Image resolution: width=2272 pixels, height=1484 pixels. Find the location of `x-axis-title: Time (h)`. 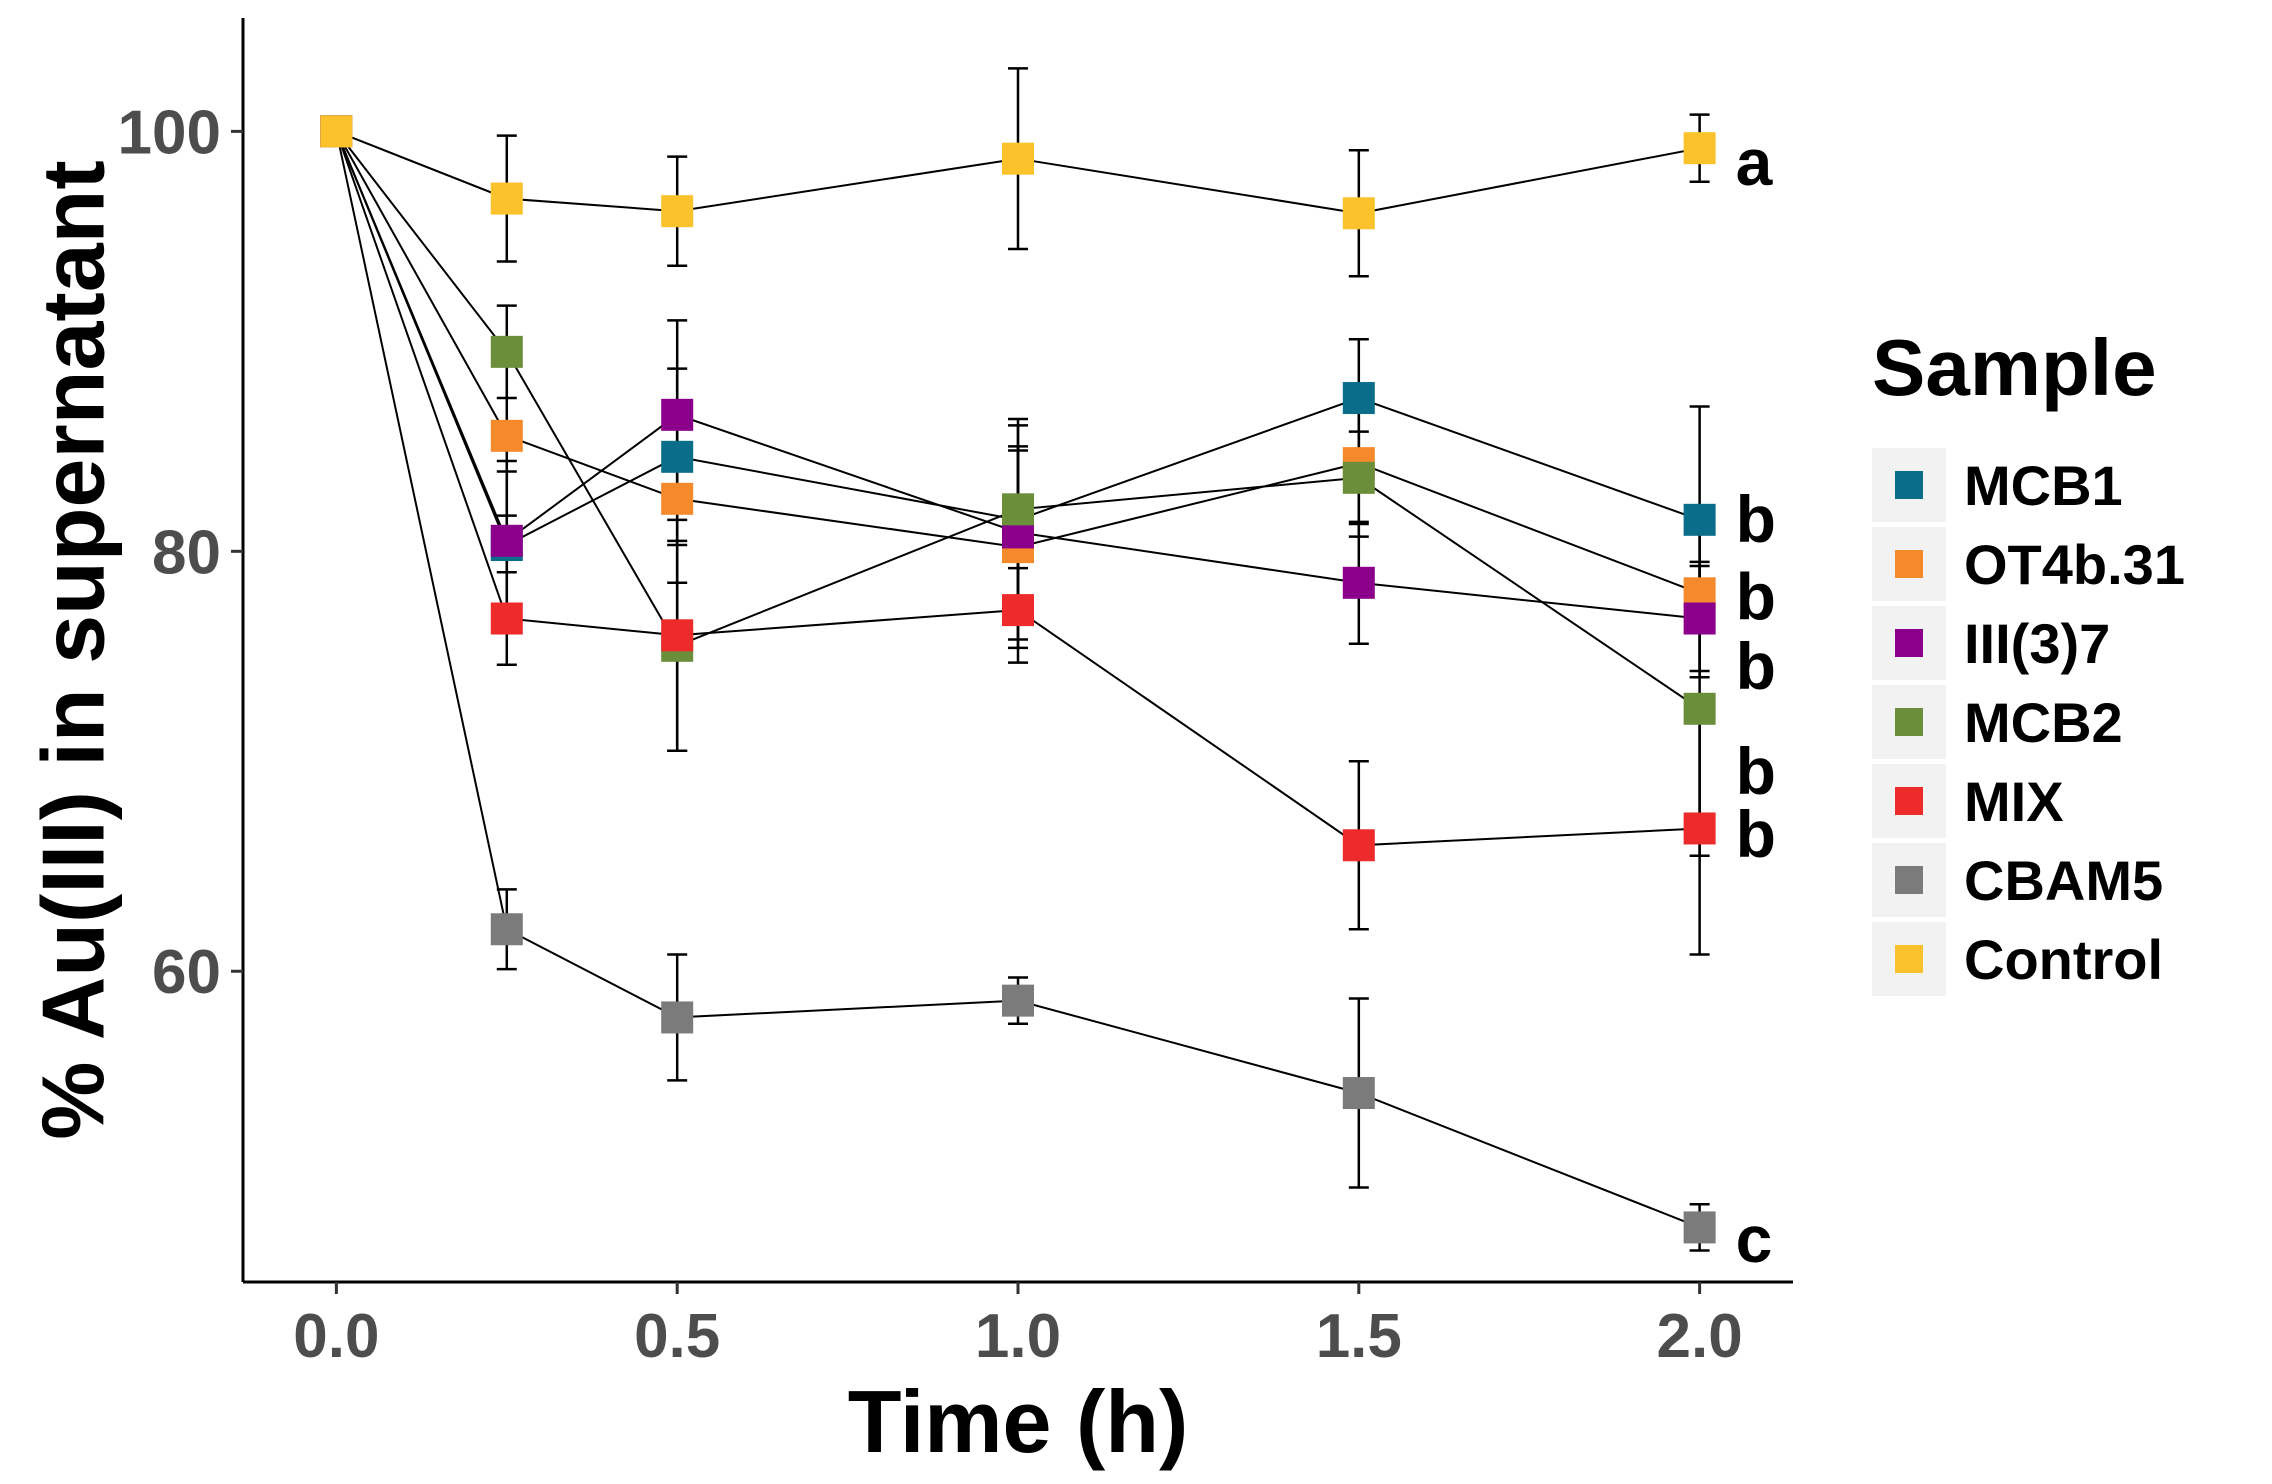

x-axis-title: Time (h) is located at coordinates (1018, 1421).